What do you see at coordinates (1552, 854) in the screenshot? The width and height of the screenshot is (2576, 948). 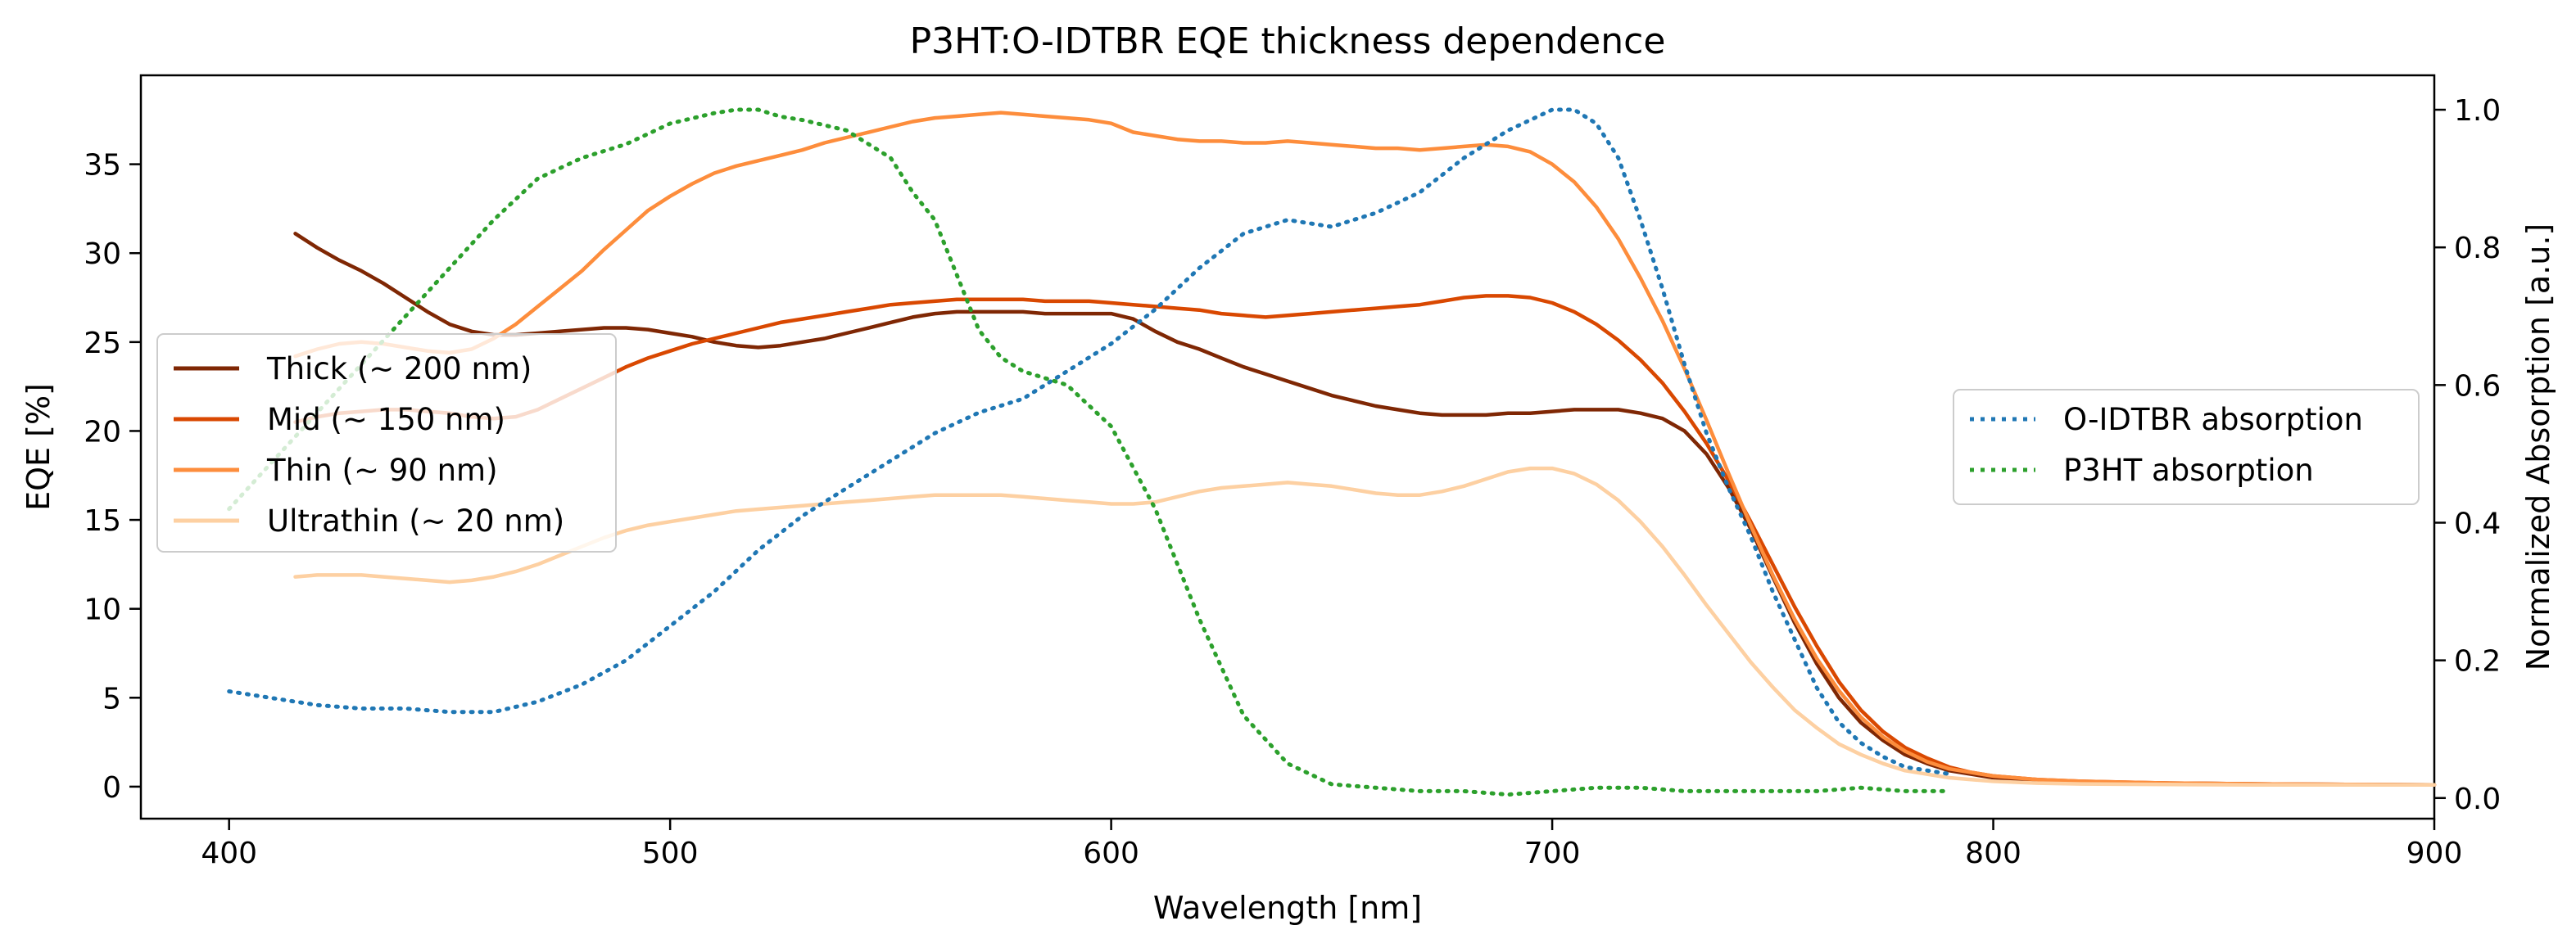 I see `x-tick-label: 700` at bounding box center [1552, 854].